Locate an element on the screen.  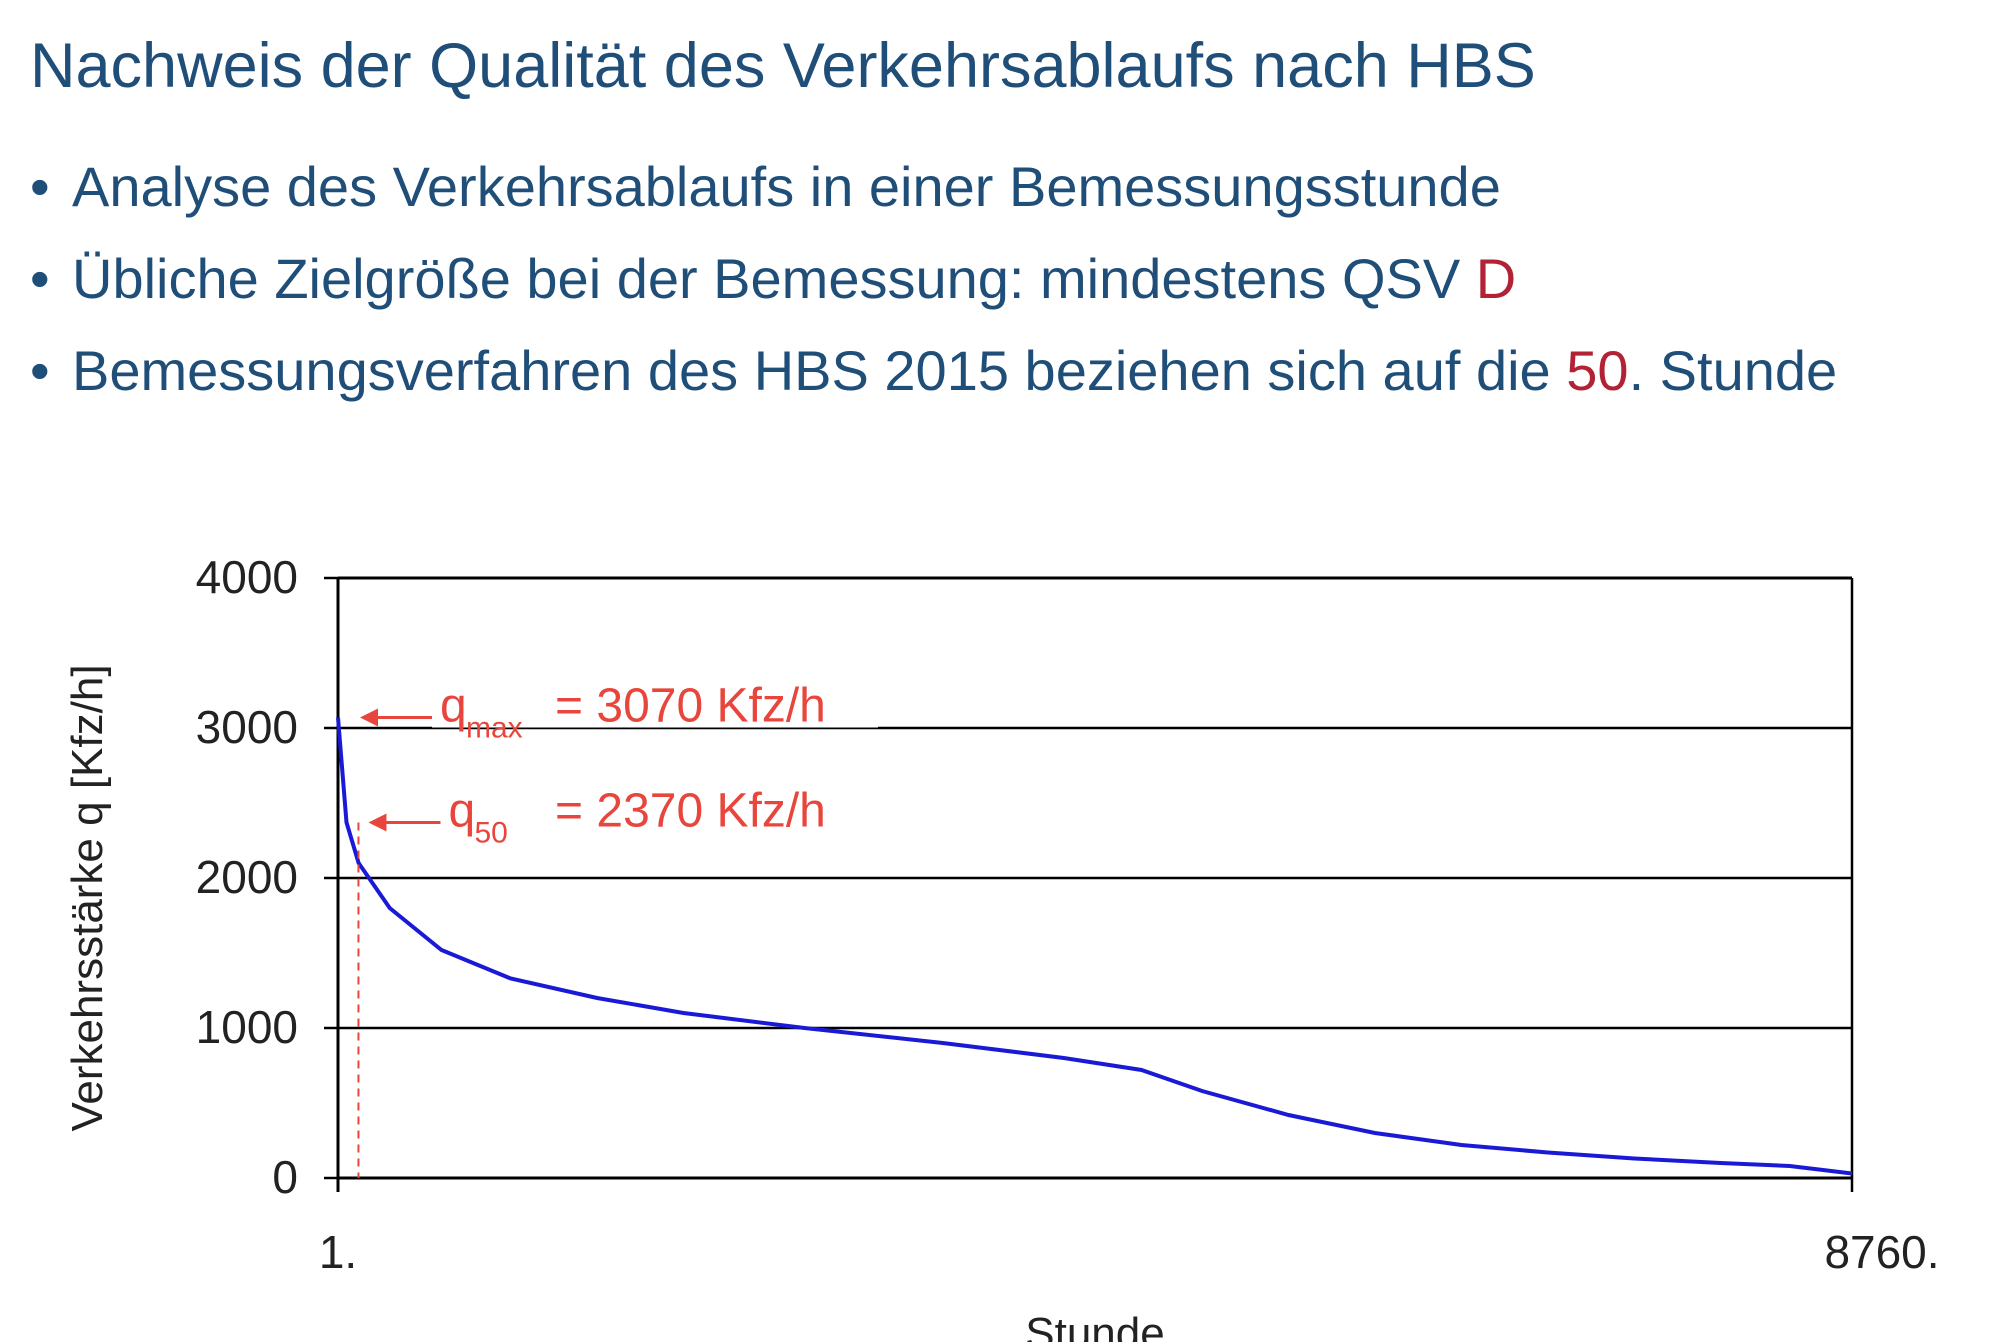
annotation-subscript: 50 is located at coordinates (490, 833).